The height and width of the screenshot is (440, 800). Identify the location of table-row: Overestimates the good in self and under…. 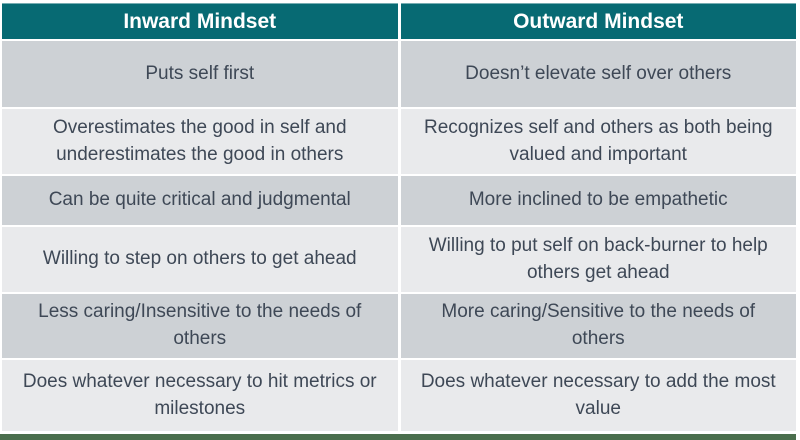
(399, 141).